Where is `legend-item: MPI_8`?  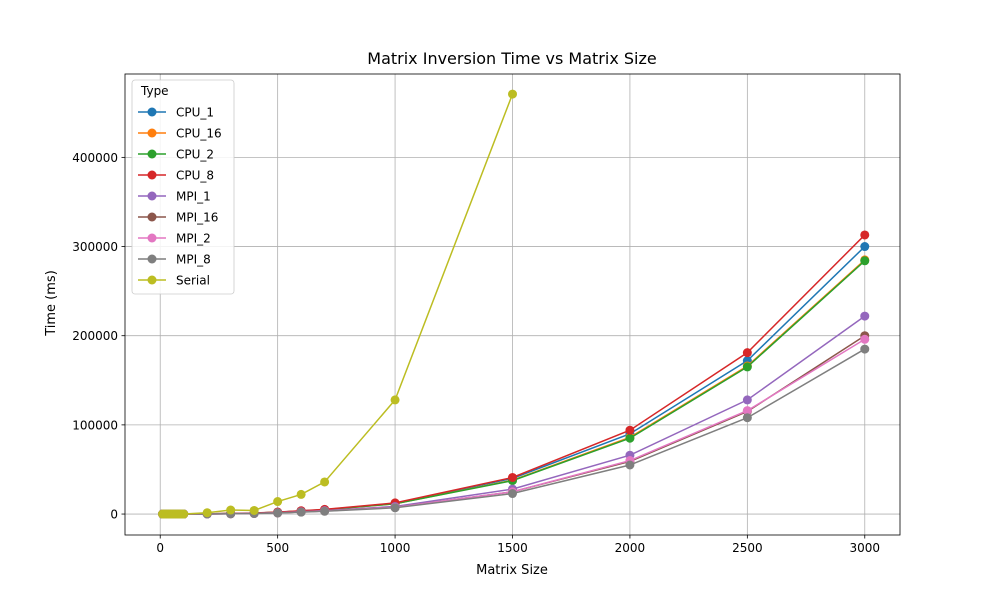 legend-item: MPI_8 is located at coordinates (174, 260).